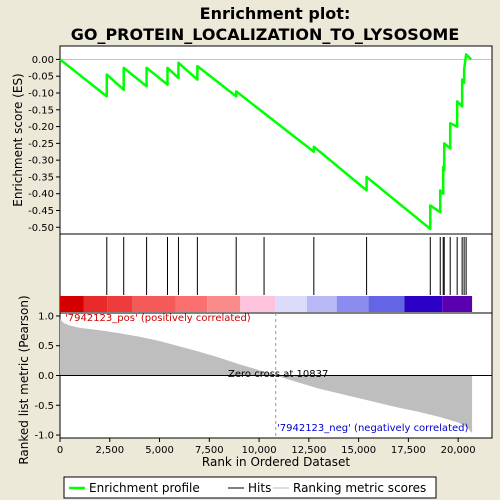 Image resolution: width=500 pixels, height=500 pixels. What do you see at coordinates (41, 144) in the screenshot?
I see `es-y-tick-label: -0.25` at bounding box center [41, 144].